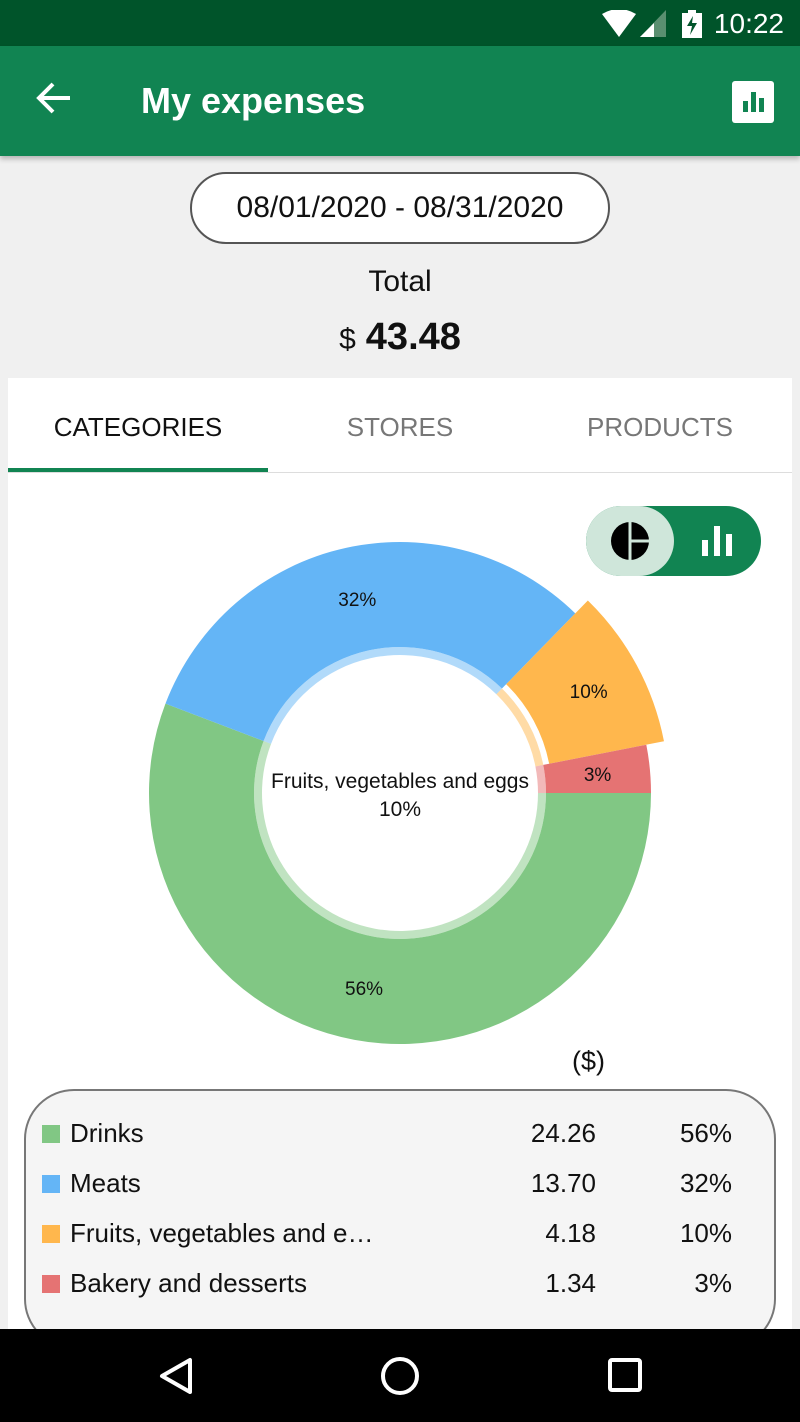 The width and height of the screenshot is (800, 1422). What do you see at coordinates (107, 1133) in the screenshot?
I see `legend-name: Drinks` at bounding box center [107, 1133].